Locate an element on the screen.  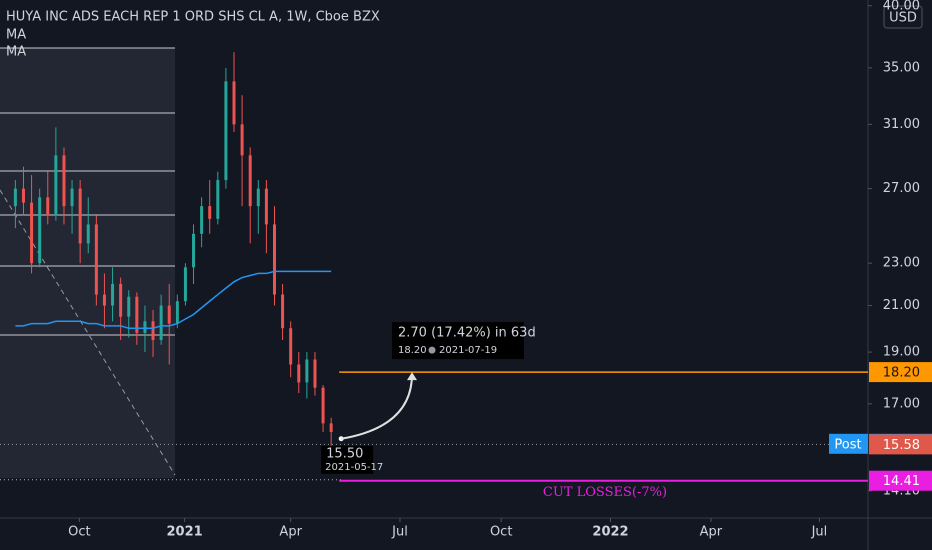
low-box is located at coordinates (347, 459).